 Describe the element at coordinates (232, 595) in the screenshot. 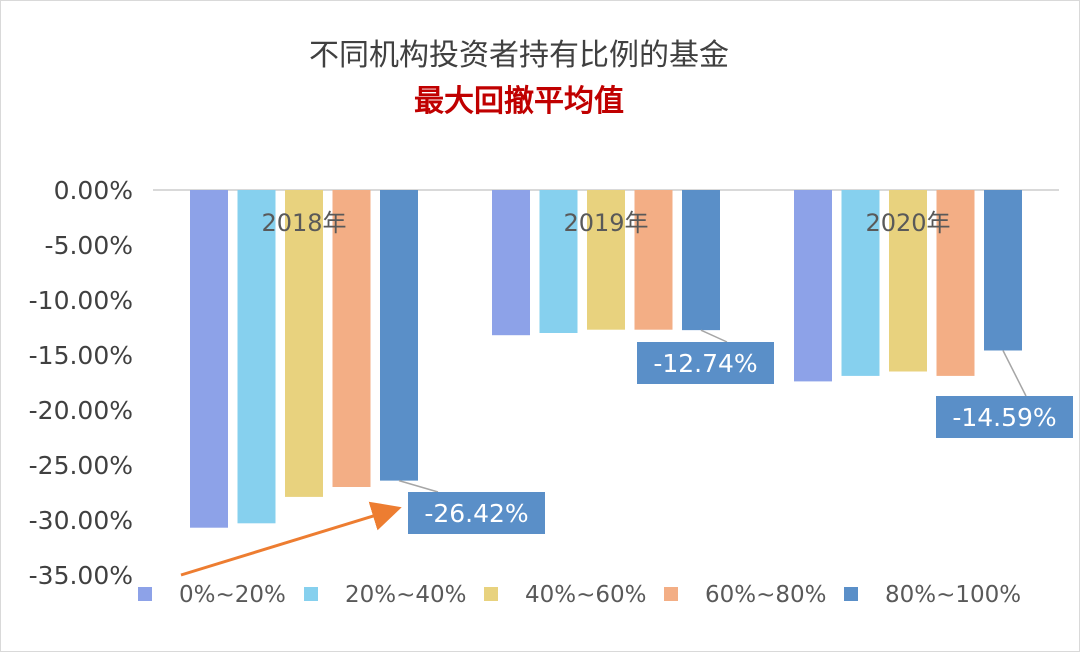

I see `legend-label: 0%~20%` at that location.